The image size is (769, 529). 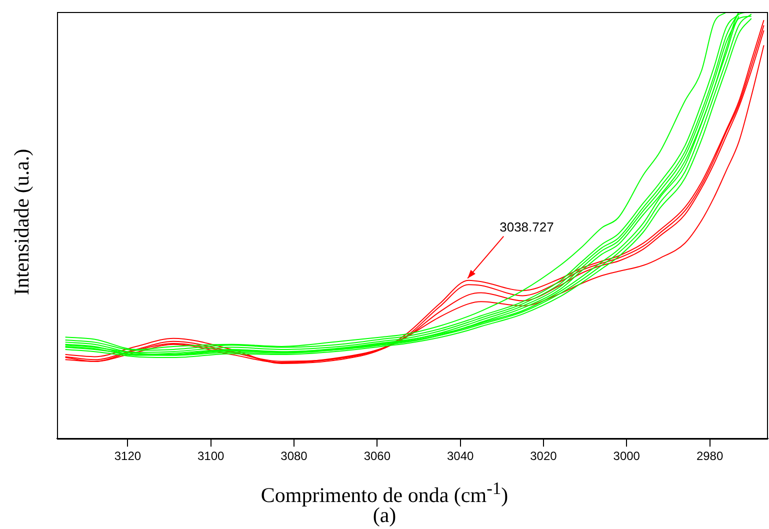 I want to click on y-axis-title: Intensidade (u.a.), so click(x=22, y=222).